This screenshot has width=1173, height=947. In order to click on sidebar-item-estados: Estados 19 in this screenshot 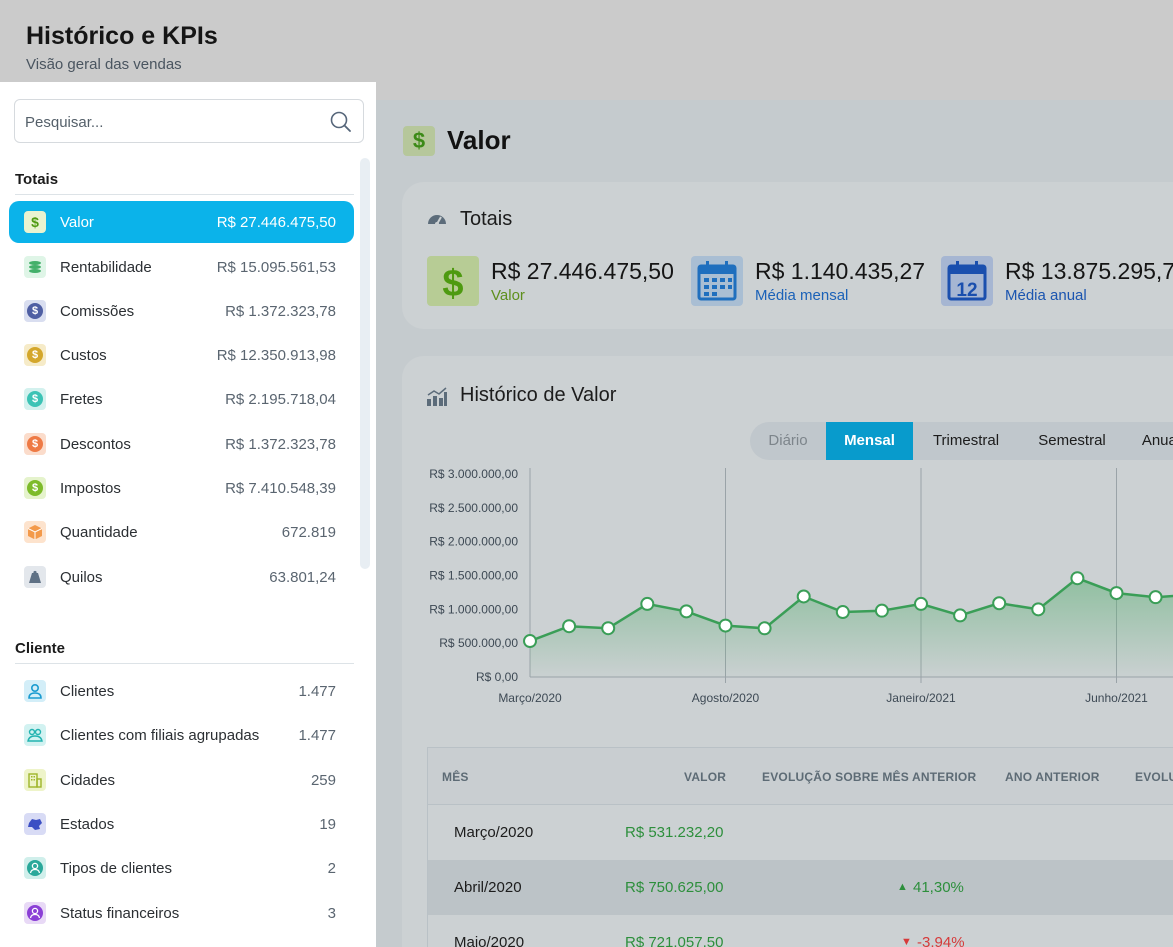, I will do `click(181, 824)`.